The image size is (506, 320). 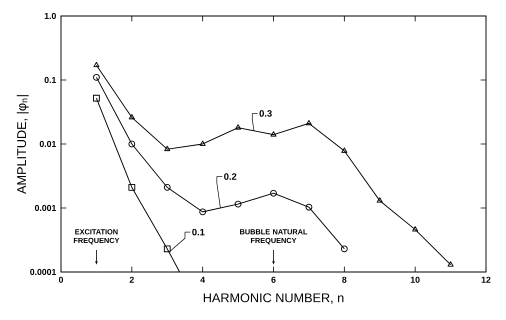 I want to click on x-tick-label: 12, so click(x=486, y=279).